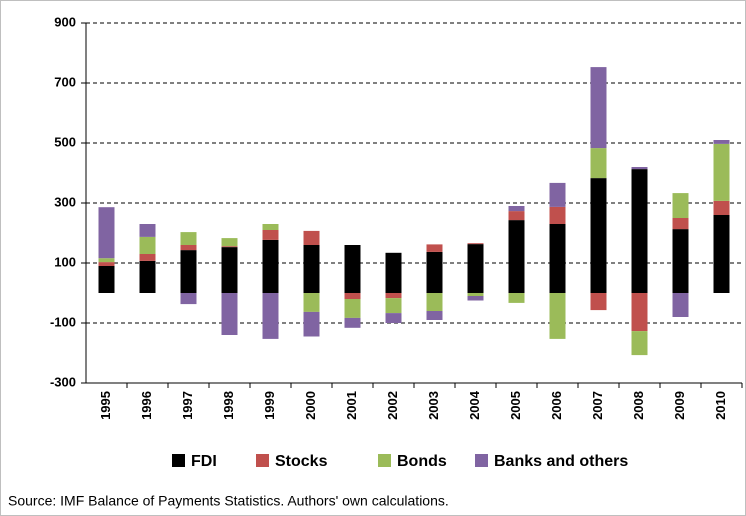  I want to click on y-tick-label: 100, so click(65, 261).